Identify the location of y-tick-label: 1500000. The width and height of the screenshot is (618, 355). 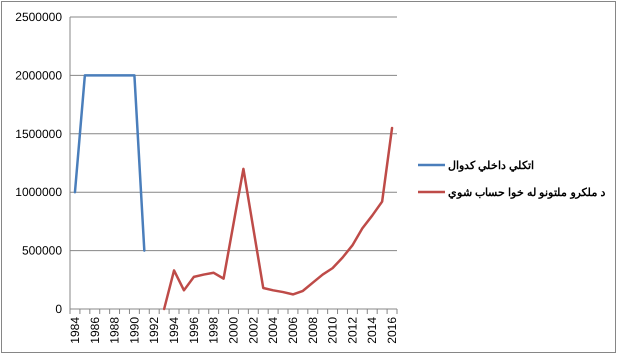
(38, 133).